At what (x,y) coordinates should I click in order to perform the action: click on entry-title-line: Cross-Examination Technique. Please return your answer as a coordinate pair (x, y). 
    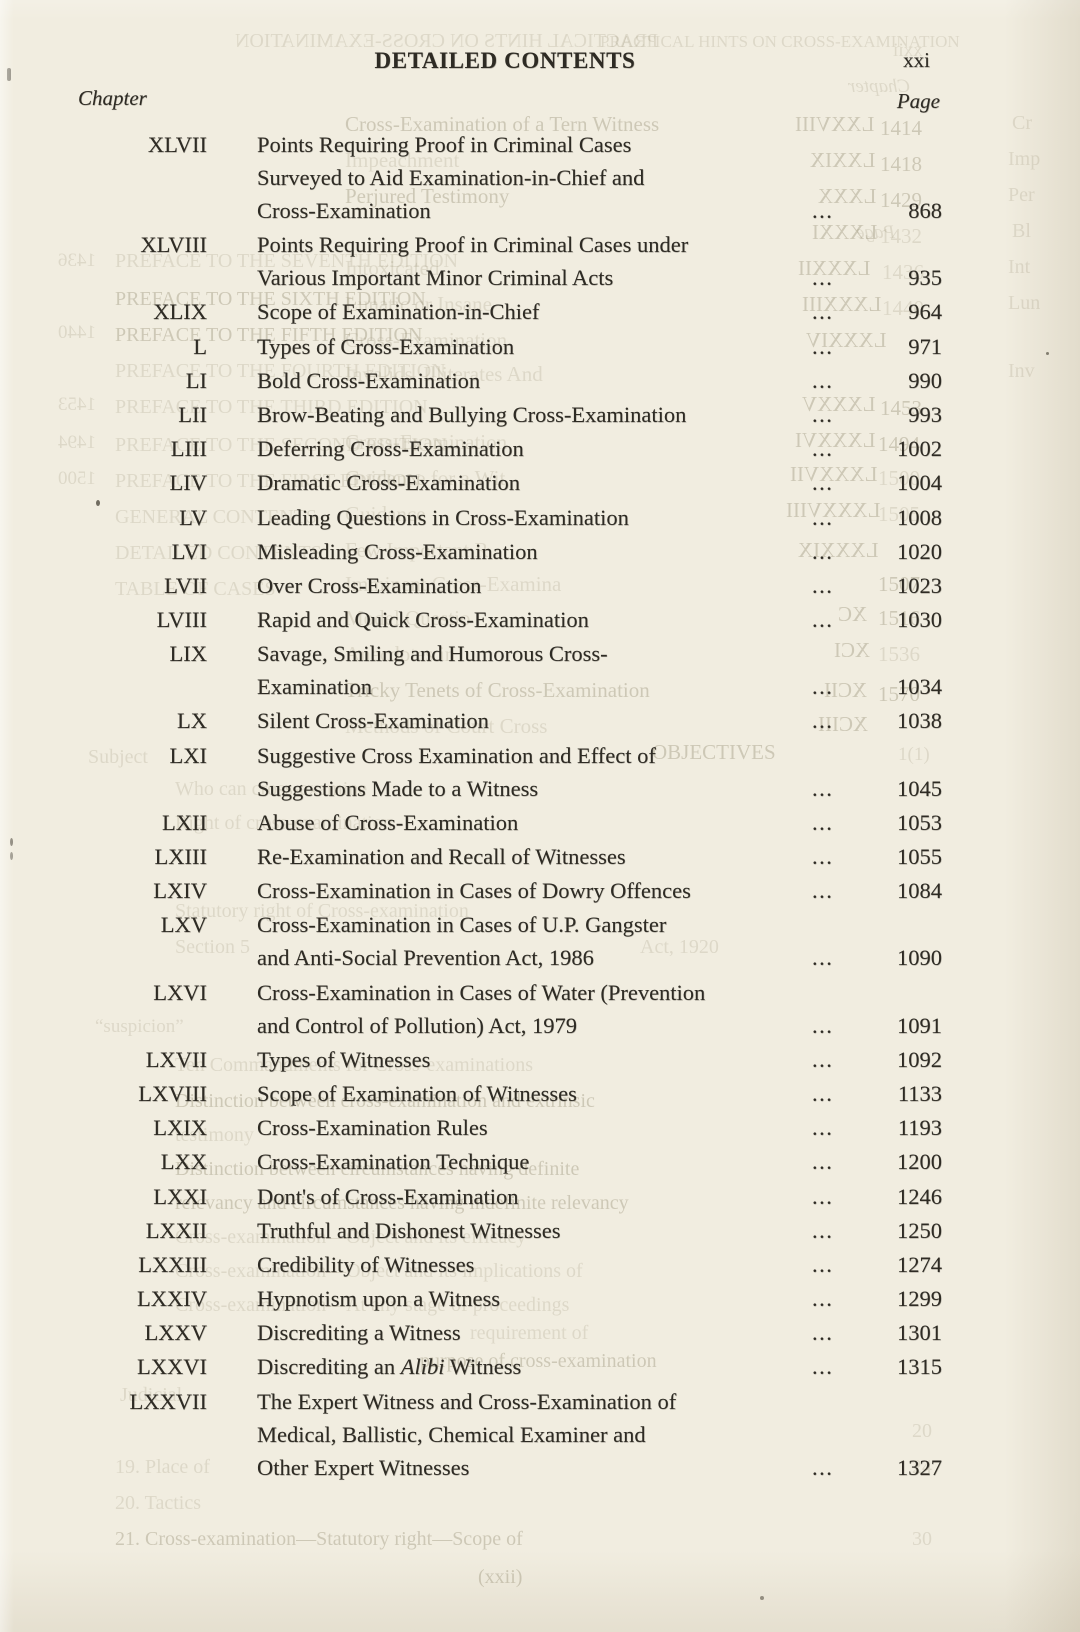
    Looking at the image, I should click on (393, 1162).